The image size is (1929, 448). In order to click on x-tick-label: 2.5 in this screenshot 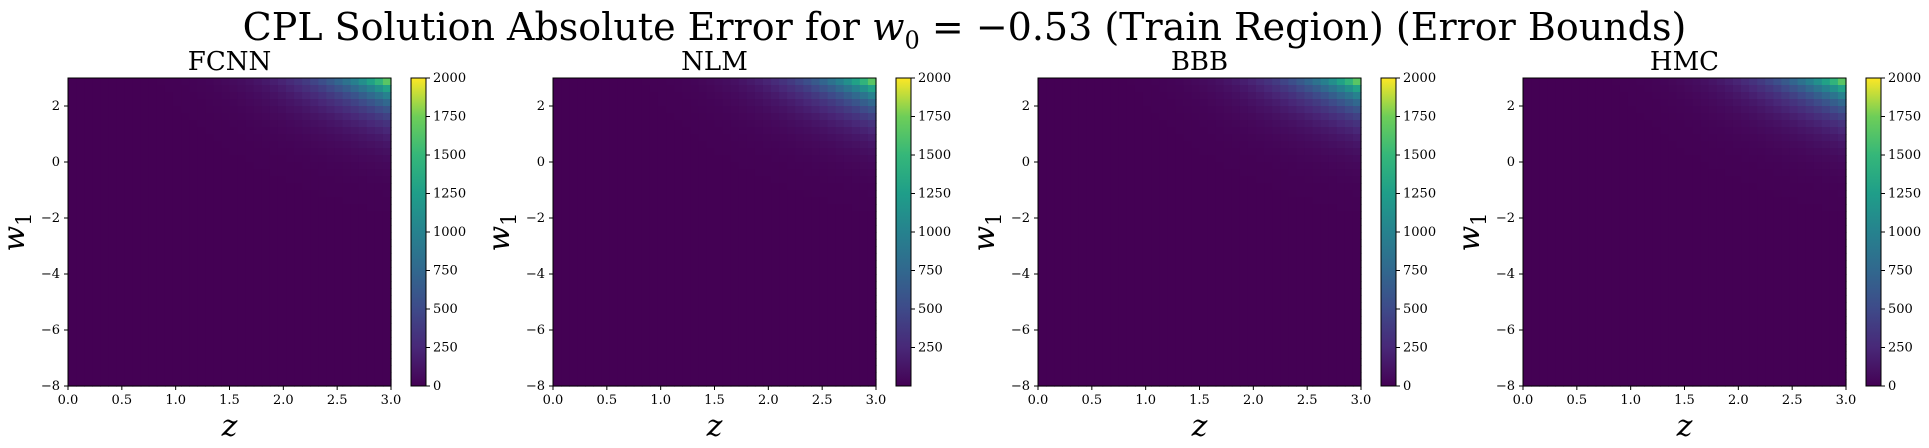, I will do `click(337, 400)`.